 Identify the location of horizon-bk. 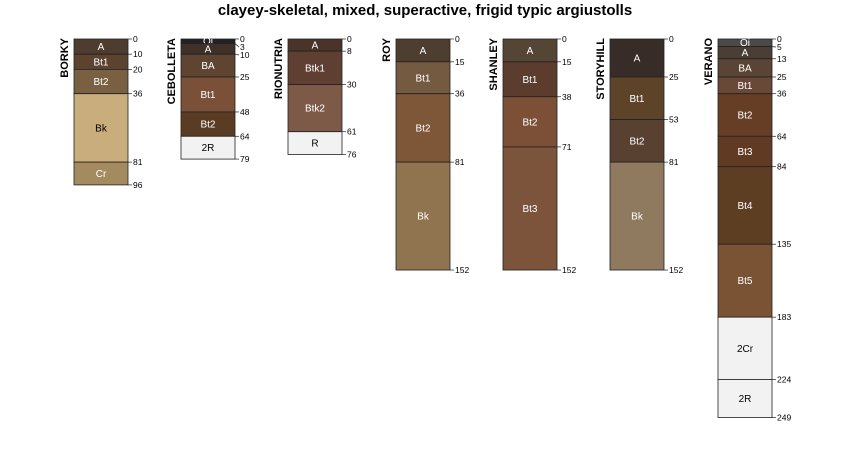
(101, 128).